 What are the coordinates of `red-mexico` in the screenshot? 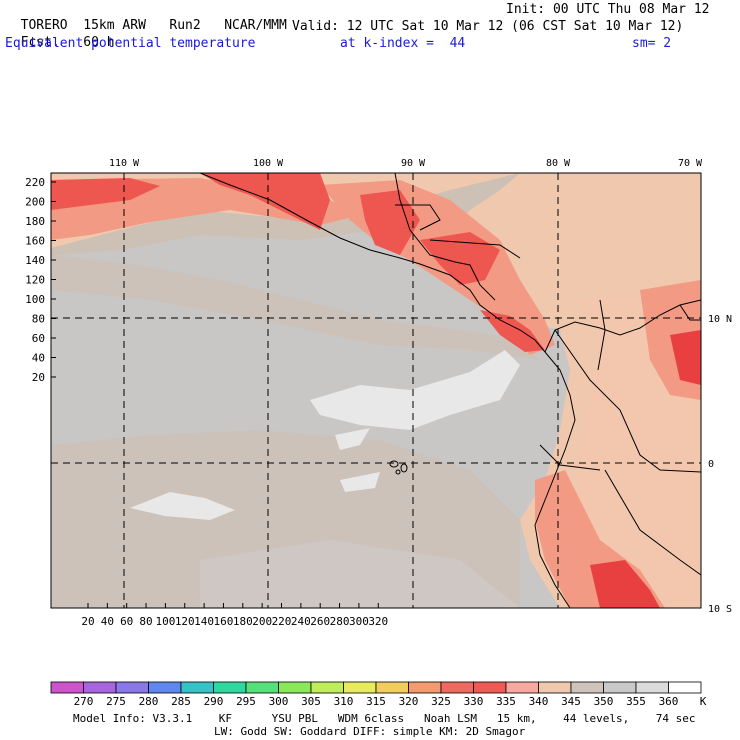 It's located at (265, 201).